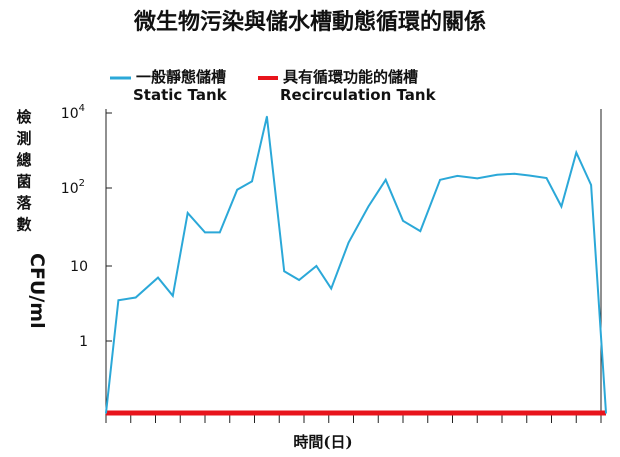 The width and height of the screenshot is (620, 457). What do you see at coordinates (83, 342) in the screenshot?
I see `y-tick-label: 1` at bounding box center [83, 342].